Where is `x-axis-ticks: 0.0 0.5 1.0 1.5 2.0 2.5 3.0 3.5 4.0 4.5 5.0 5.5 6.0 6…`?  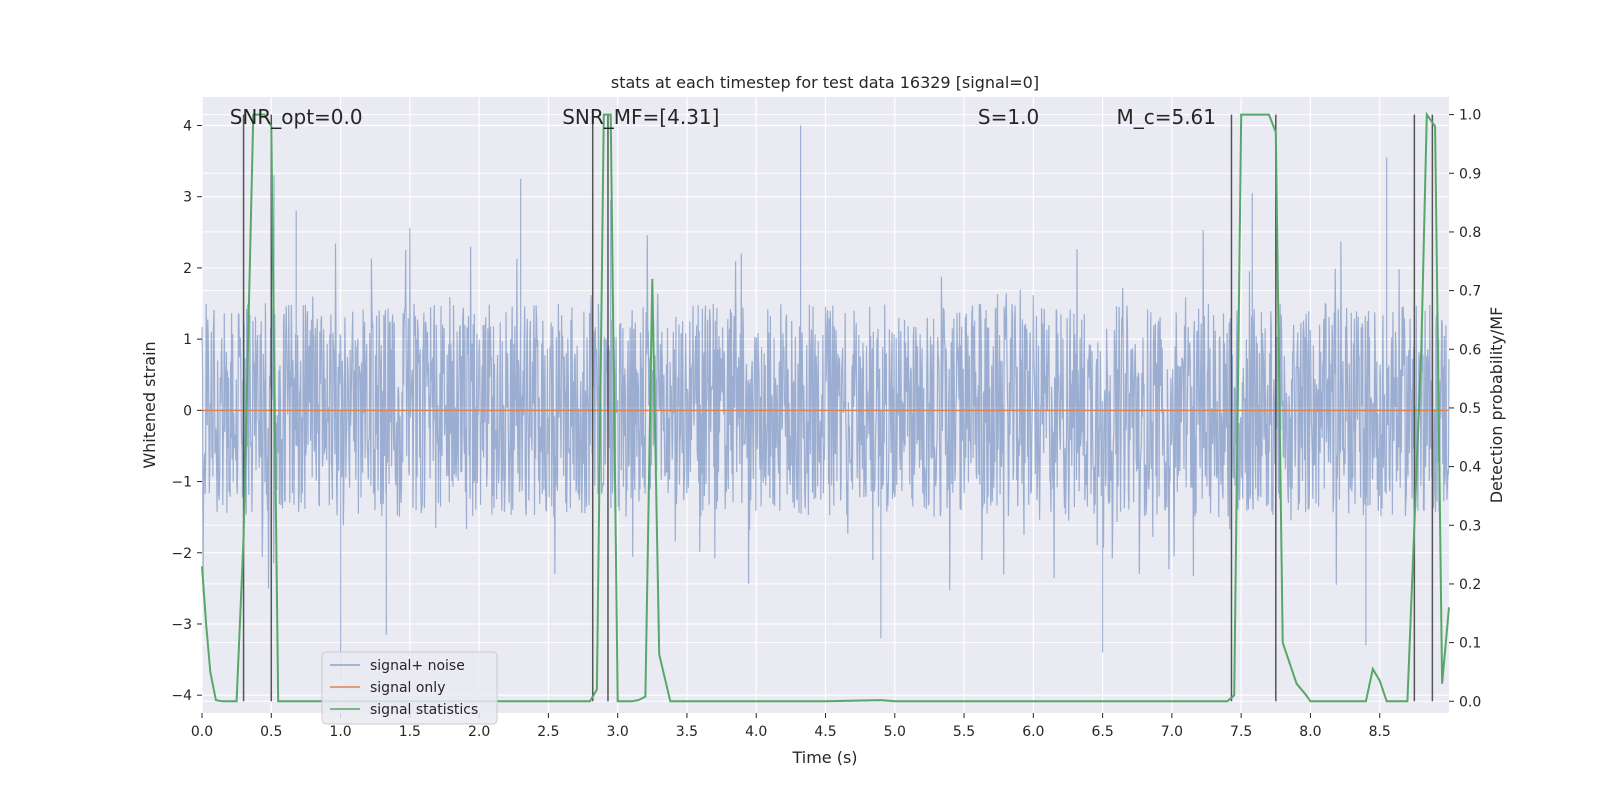 x-axis-ticks: 0.0 0.5 1.0 1.5 2.0 2.5 3.0 3.5 4.0 4.5 5.0 5.5 6.0 6… is located at coordinates (791, 726).